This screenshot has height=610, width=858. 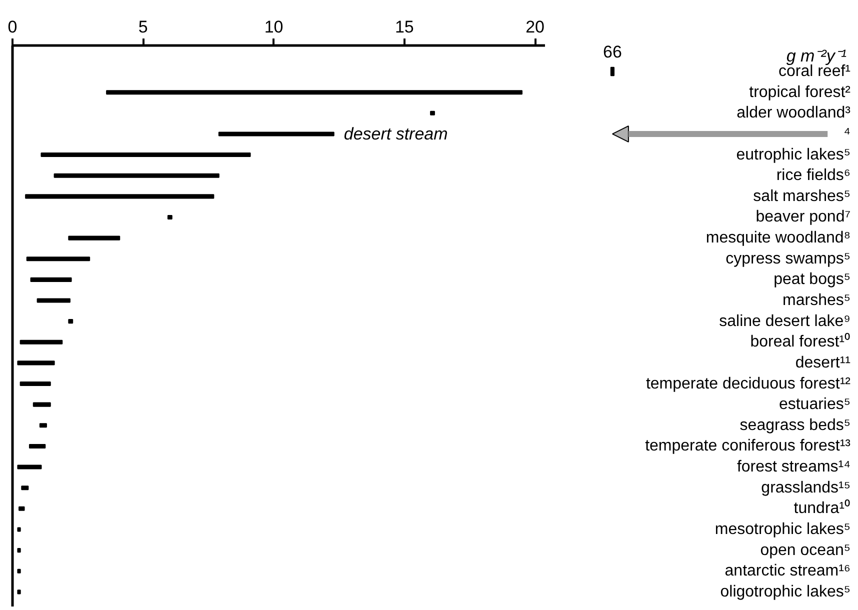 I want to click on category-label: mesquite woodland⁸, so click(x=778, y=238).